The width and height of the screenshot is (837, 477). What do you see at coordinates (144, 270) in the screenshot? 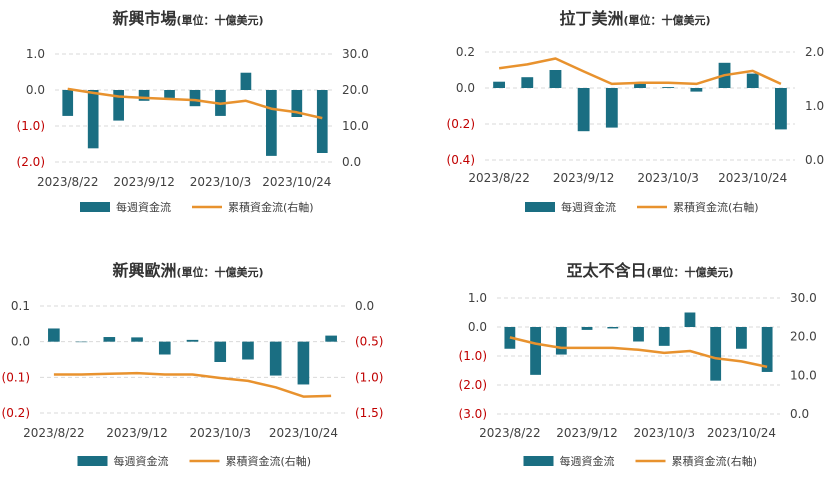
I see `chart-title-main: 新興歐洲` at bounding box center [144, 270].